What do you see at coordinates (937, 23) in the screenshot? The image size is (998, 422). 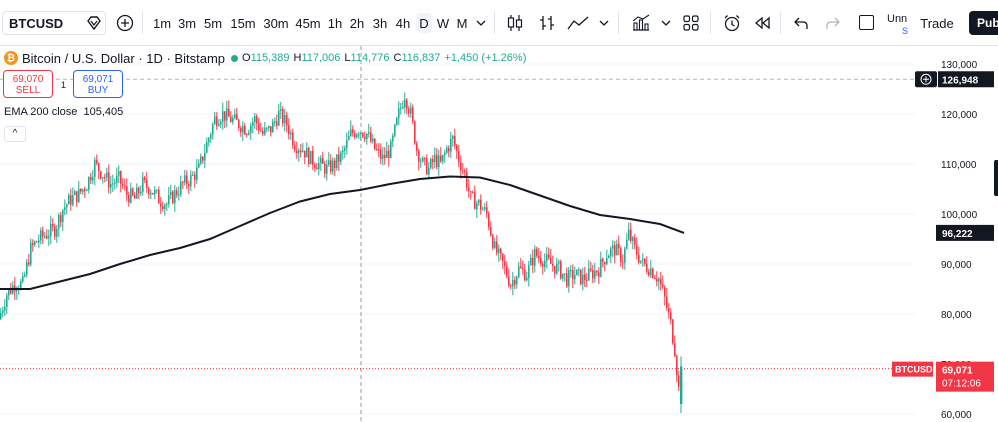 I see `trade-button: Trade` at bounding box center [937, 23].